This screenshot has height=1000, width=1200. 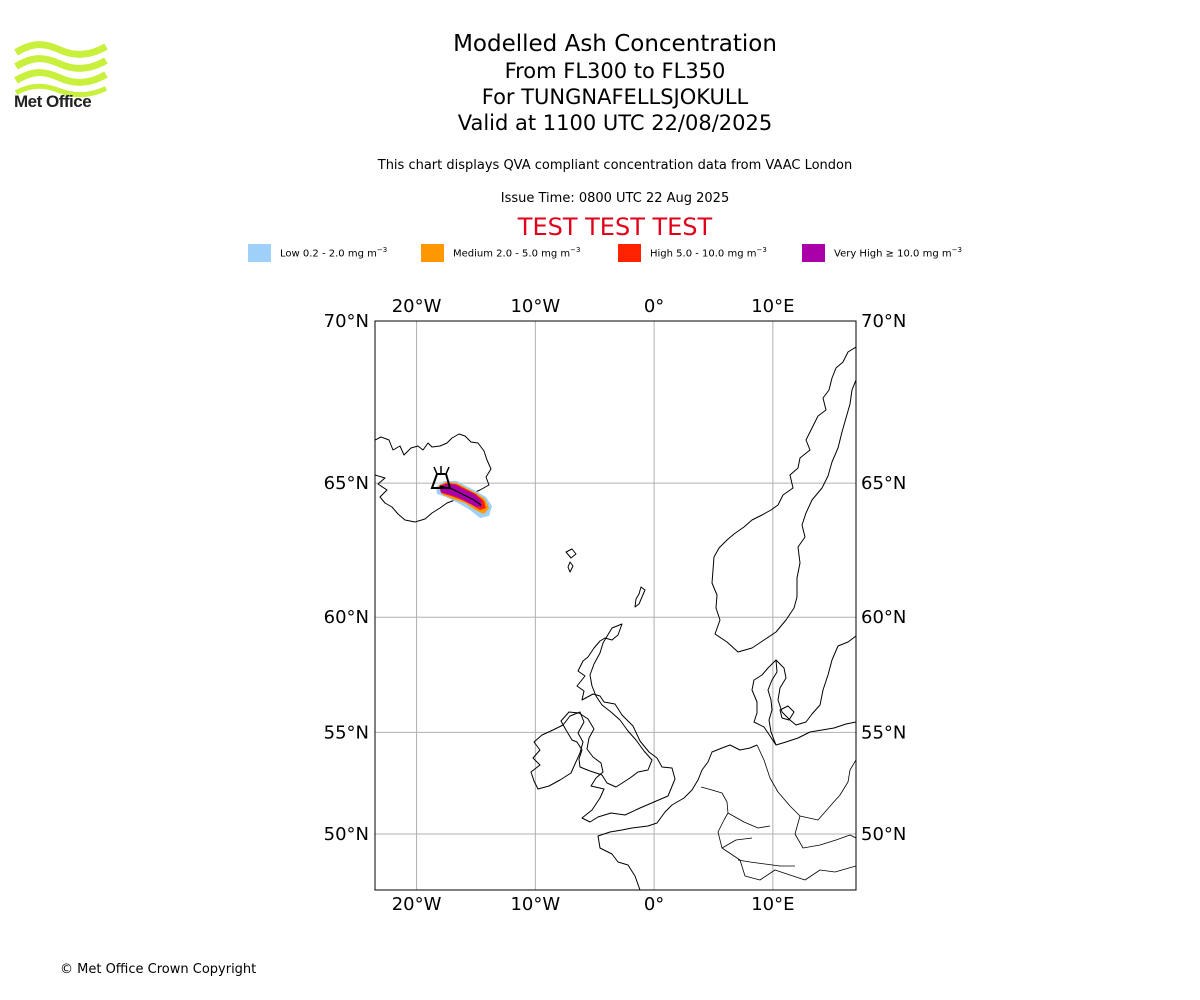 What do you see at coordinates (417, 904) in the screenshot?
I see `lon-tick-label-bottom: 20°W` at bounding box center [417, 904].